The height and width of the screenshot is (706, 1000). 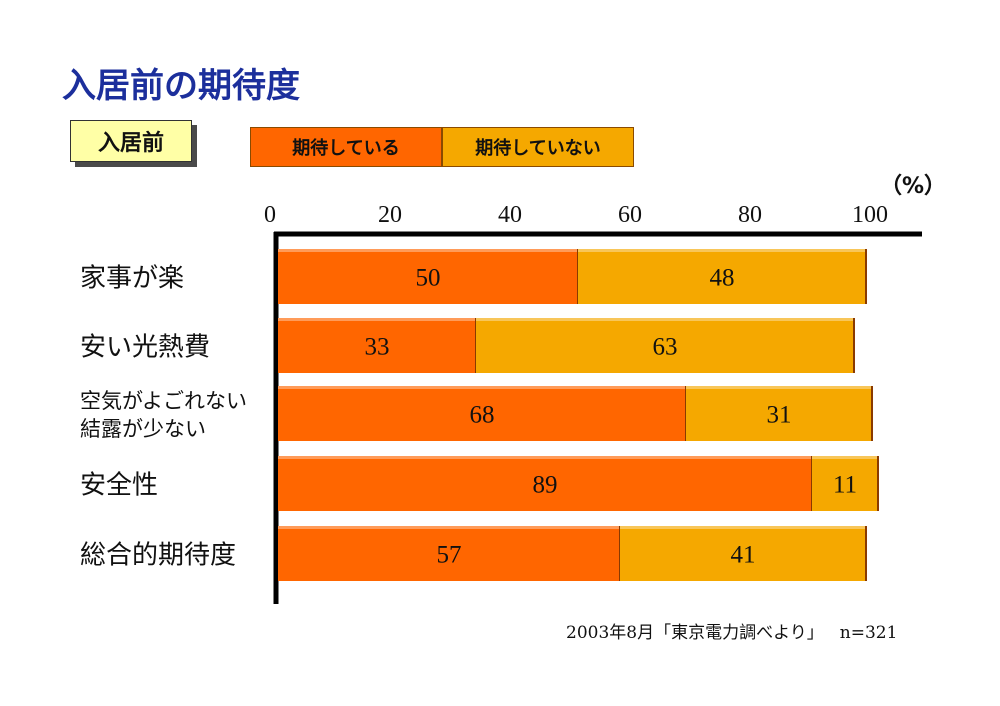 I want to click on category-label: 安い光熱費, so click(x=145, y=348).